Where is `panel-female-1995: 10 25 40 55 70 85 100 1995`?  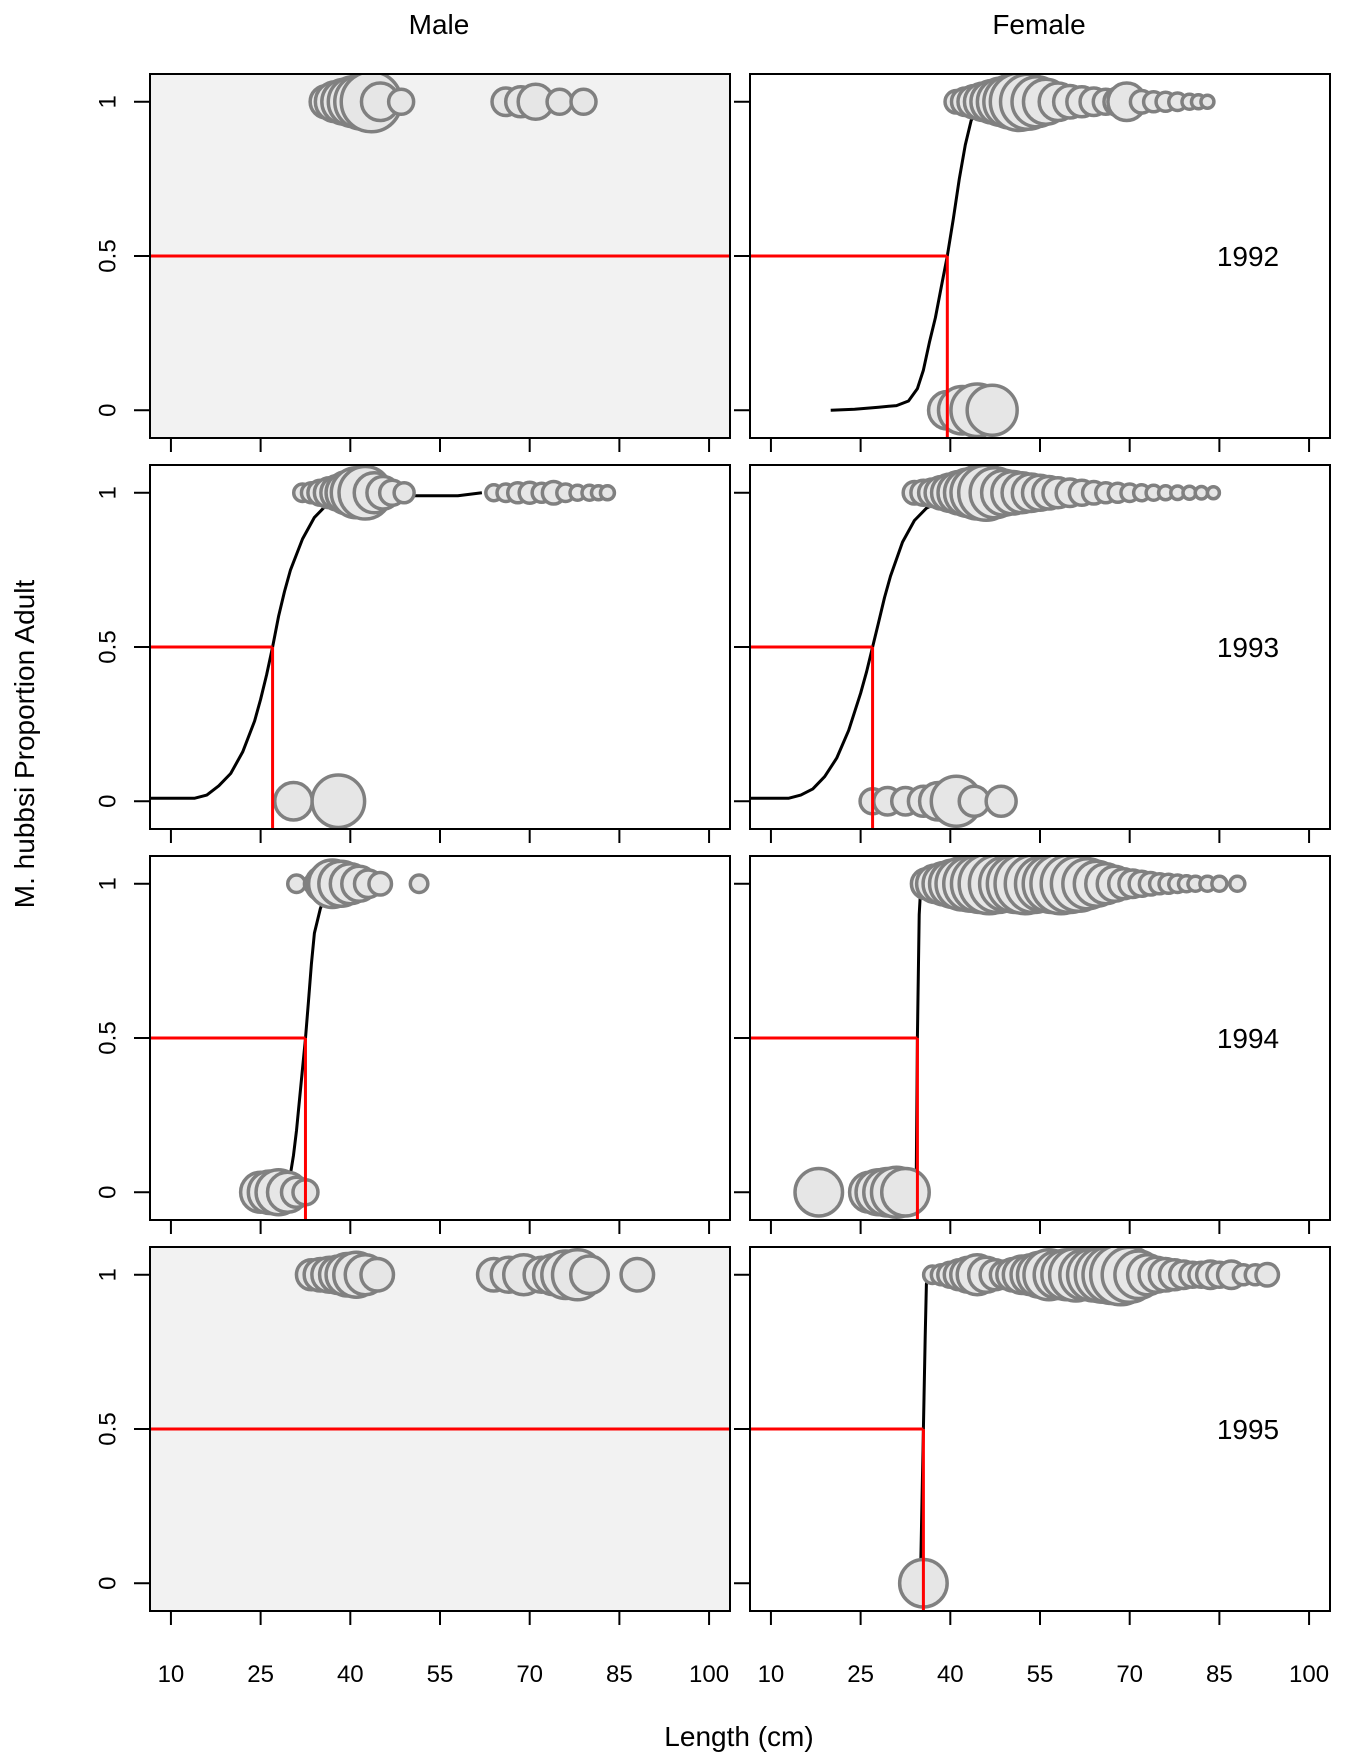 panel-female-1995: 10 25 40 55 70 85 100 1995 is located at coordinates (1032, 1467).